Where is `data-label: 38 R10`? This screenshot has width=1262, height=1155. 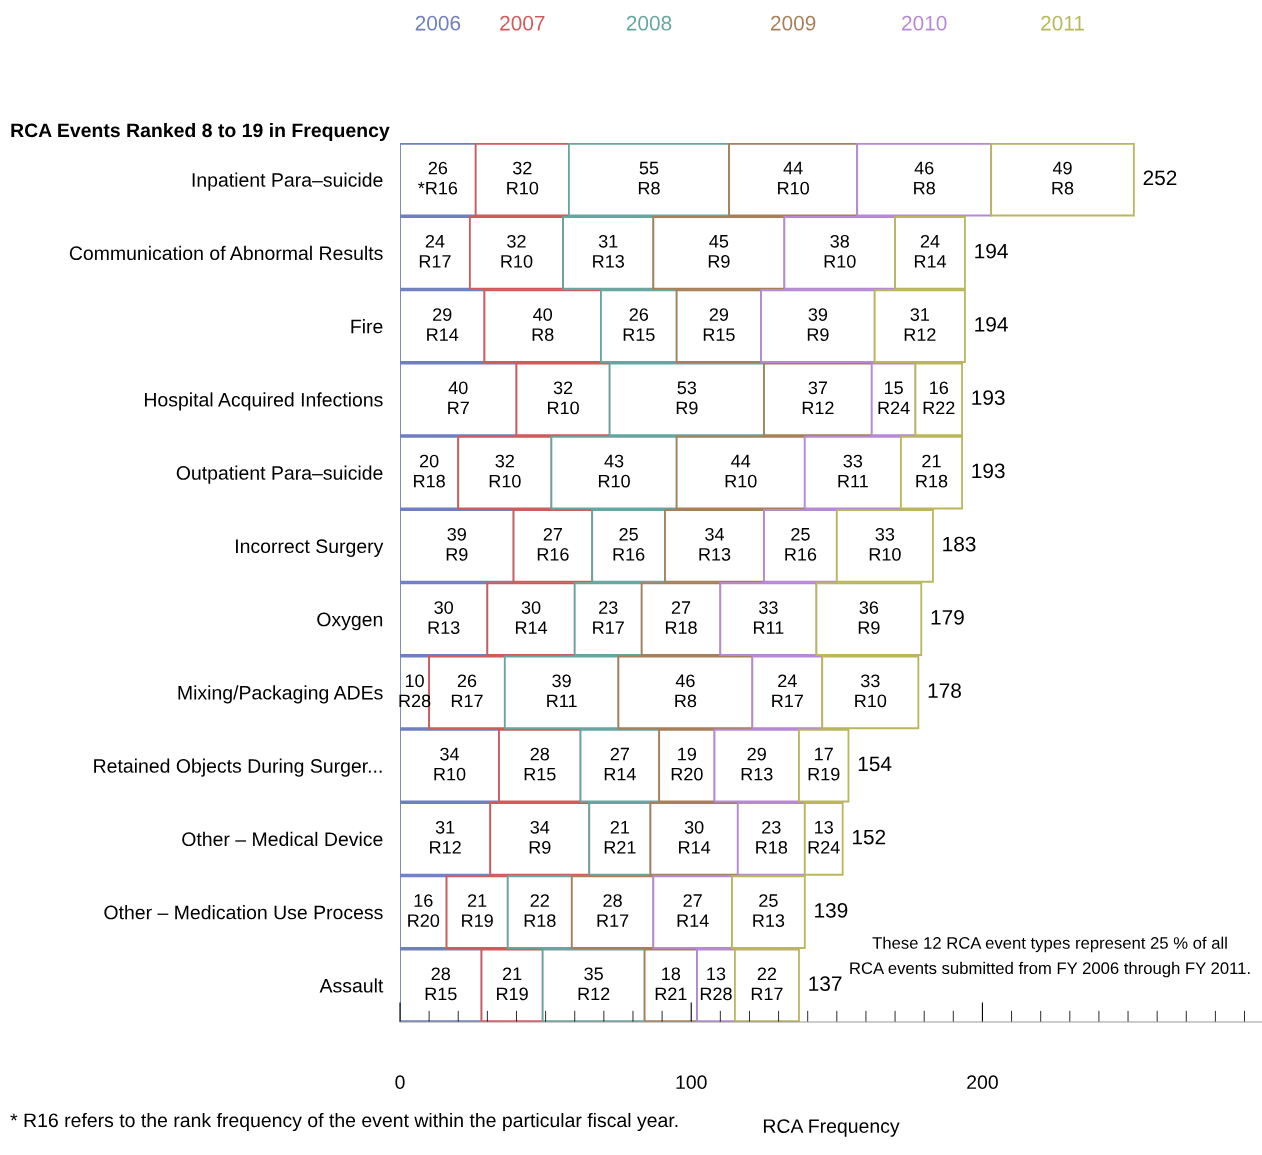 data-label: 38 R10 is located at coordinates (840, 251).